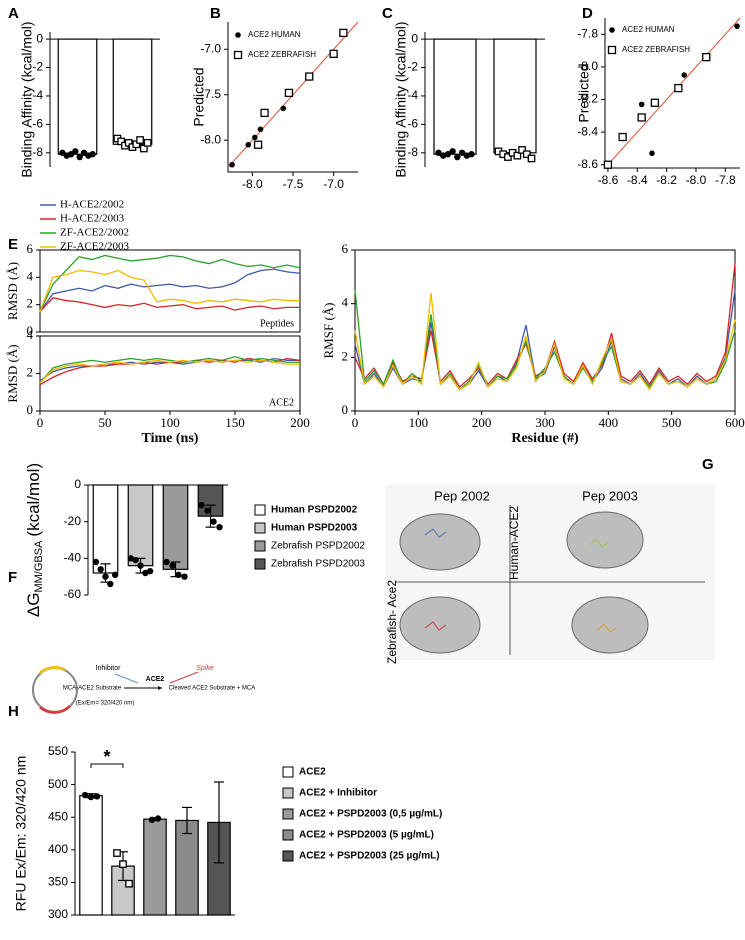  What do you see at coordinates (105, 422) in the screenshot?
I see `x-tick-label: 50` at bounding box center [105, 422].